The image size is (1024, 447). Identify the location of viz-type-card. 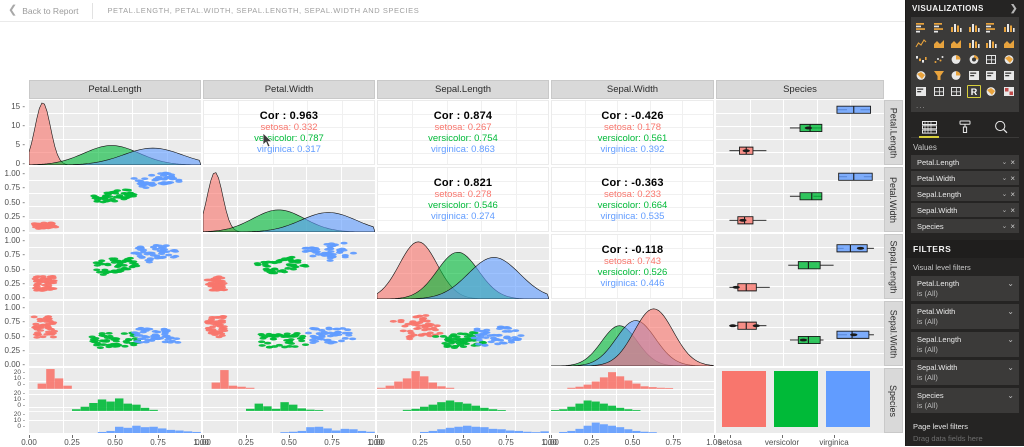
(991, 75).